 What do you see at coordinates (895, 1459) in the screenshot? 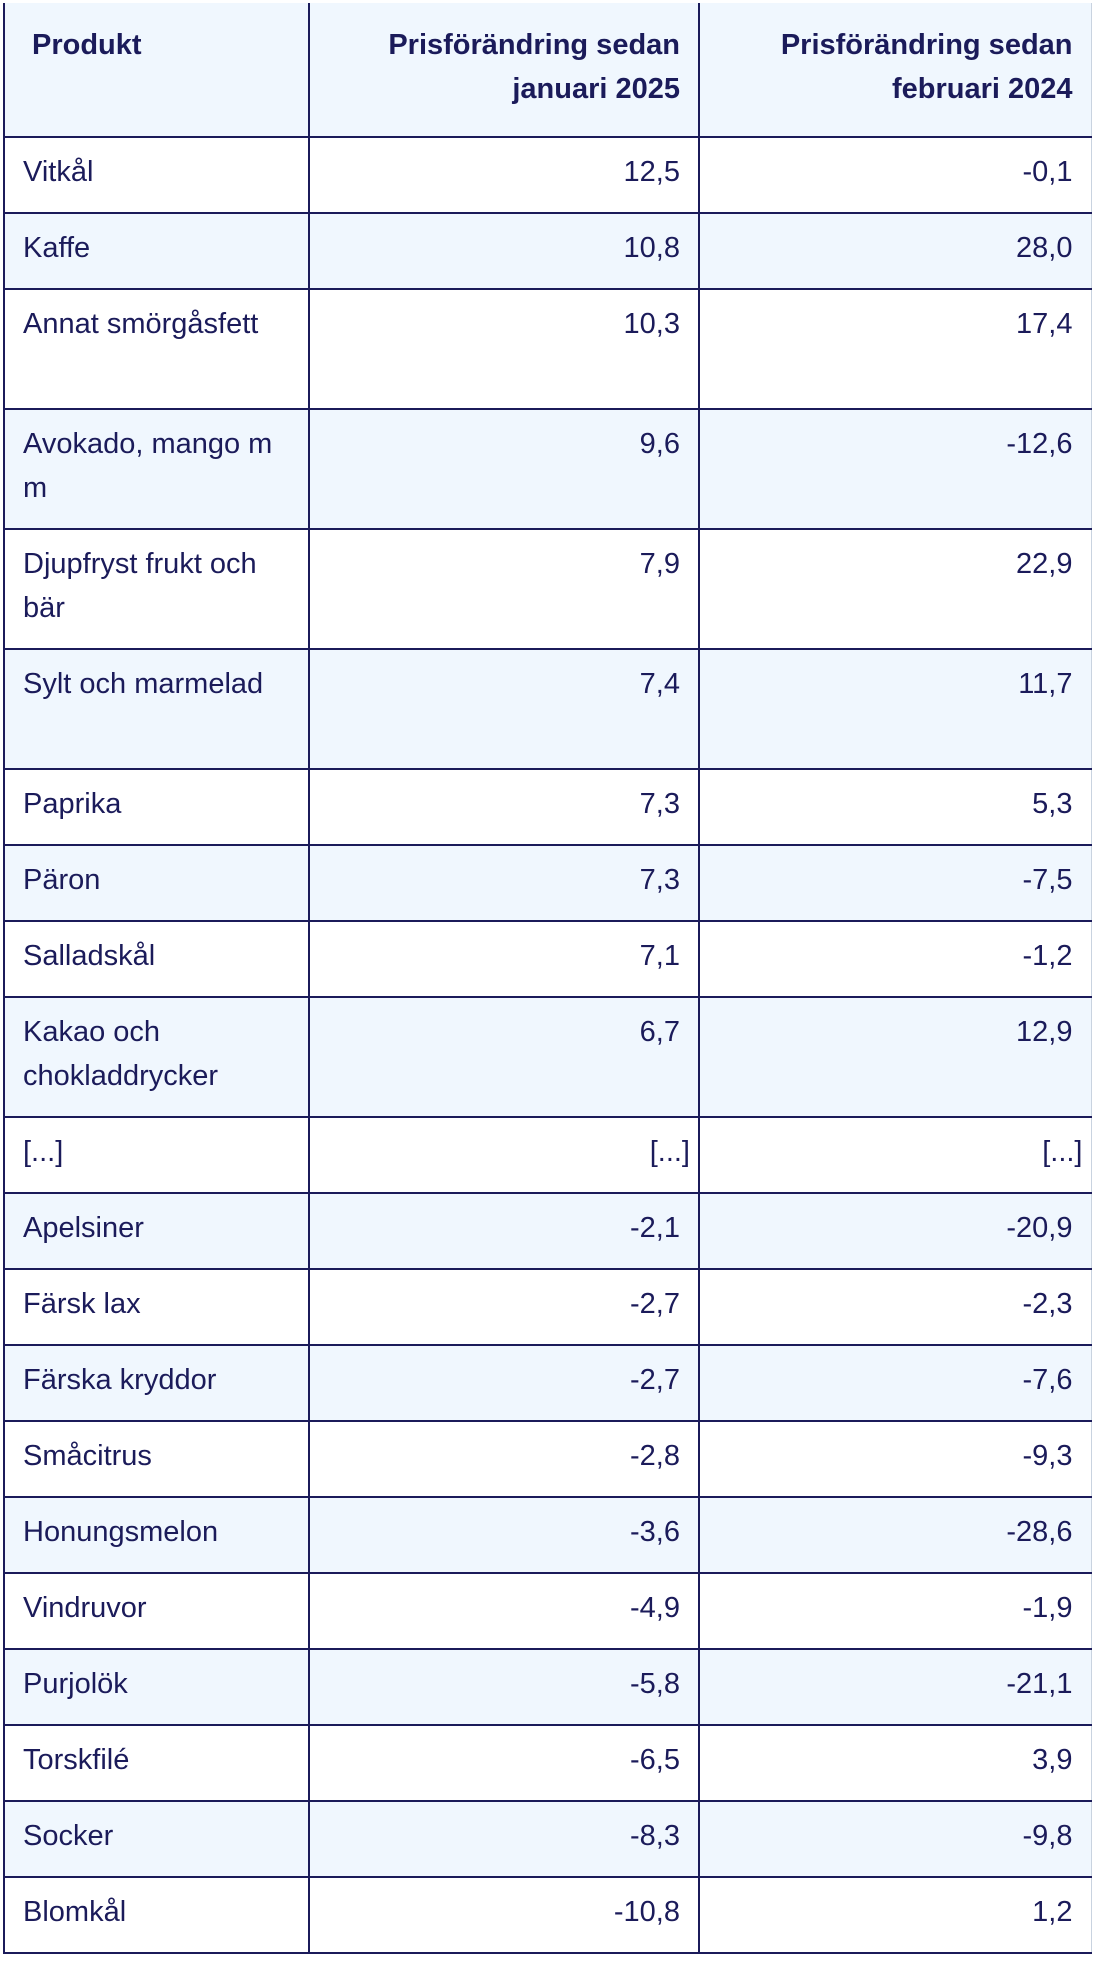
I see `change-feb-2024-cell: -9,3` at bounding box center [895, 1459].